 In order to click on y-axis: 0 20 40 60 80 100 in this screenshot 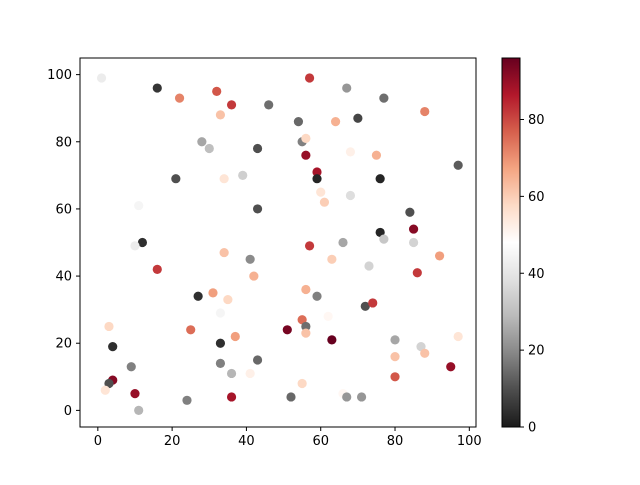, I will do `click(63, 243)`.